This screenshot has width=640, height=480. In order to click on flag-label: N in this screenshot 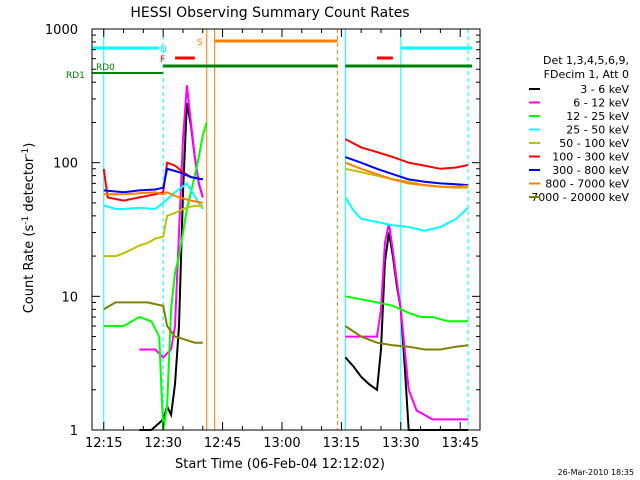, I will do `click(163, 50)`.